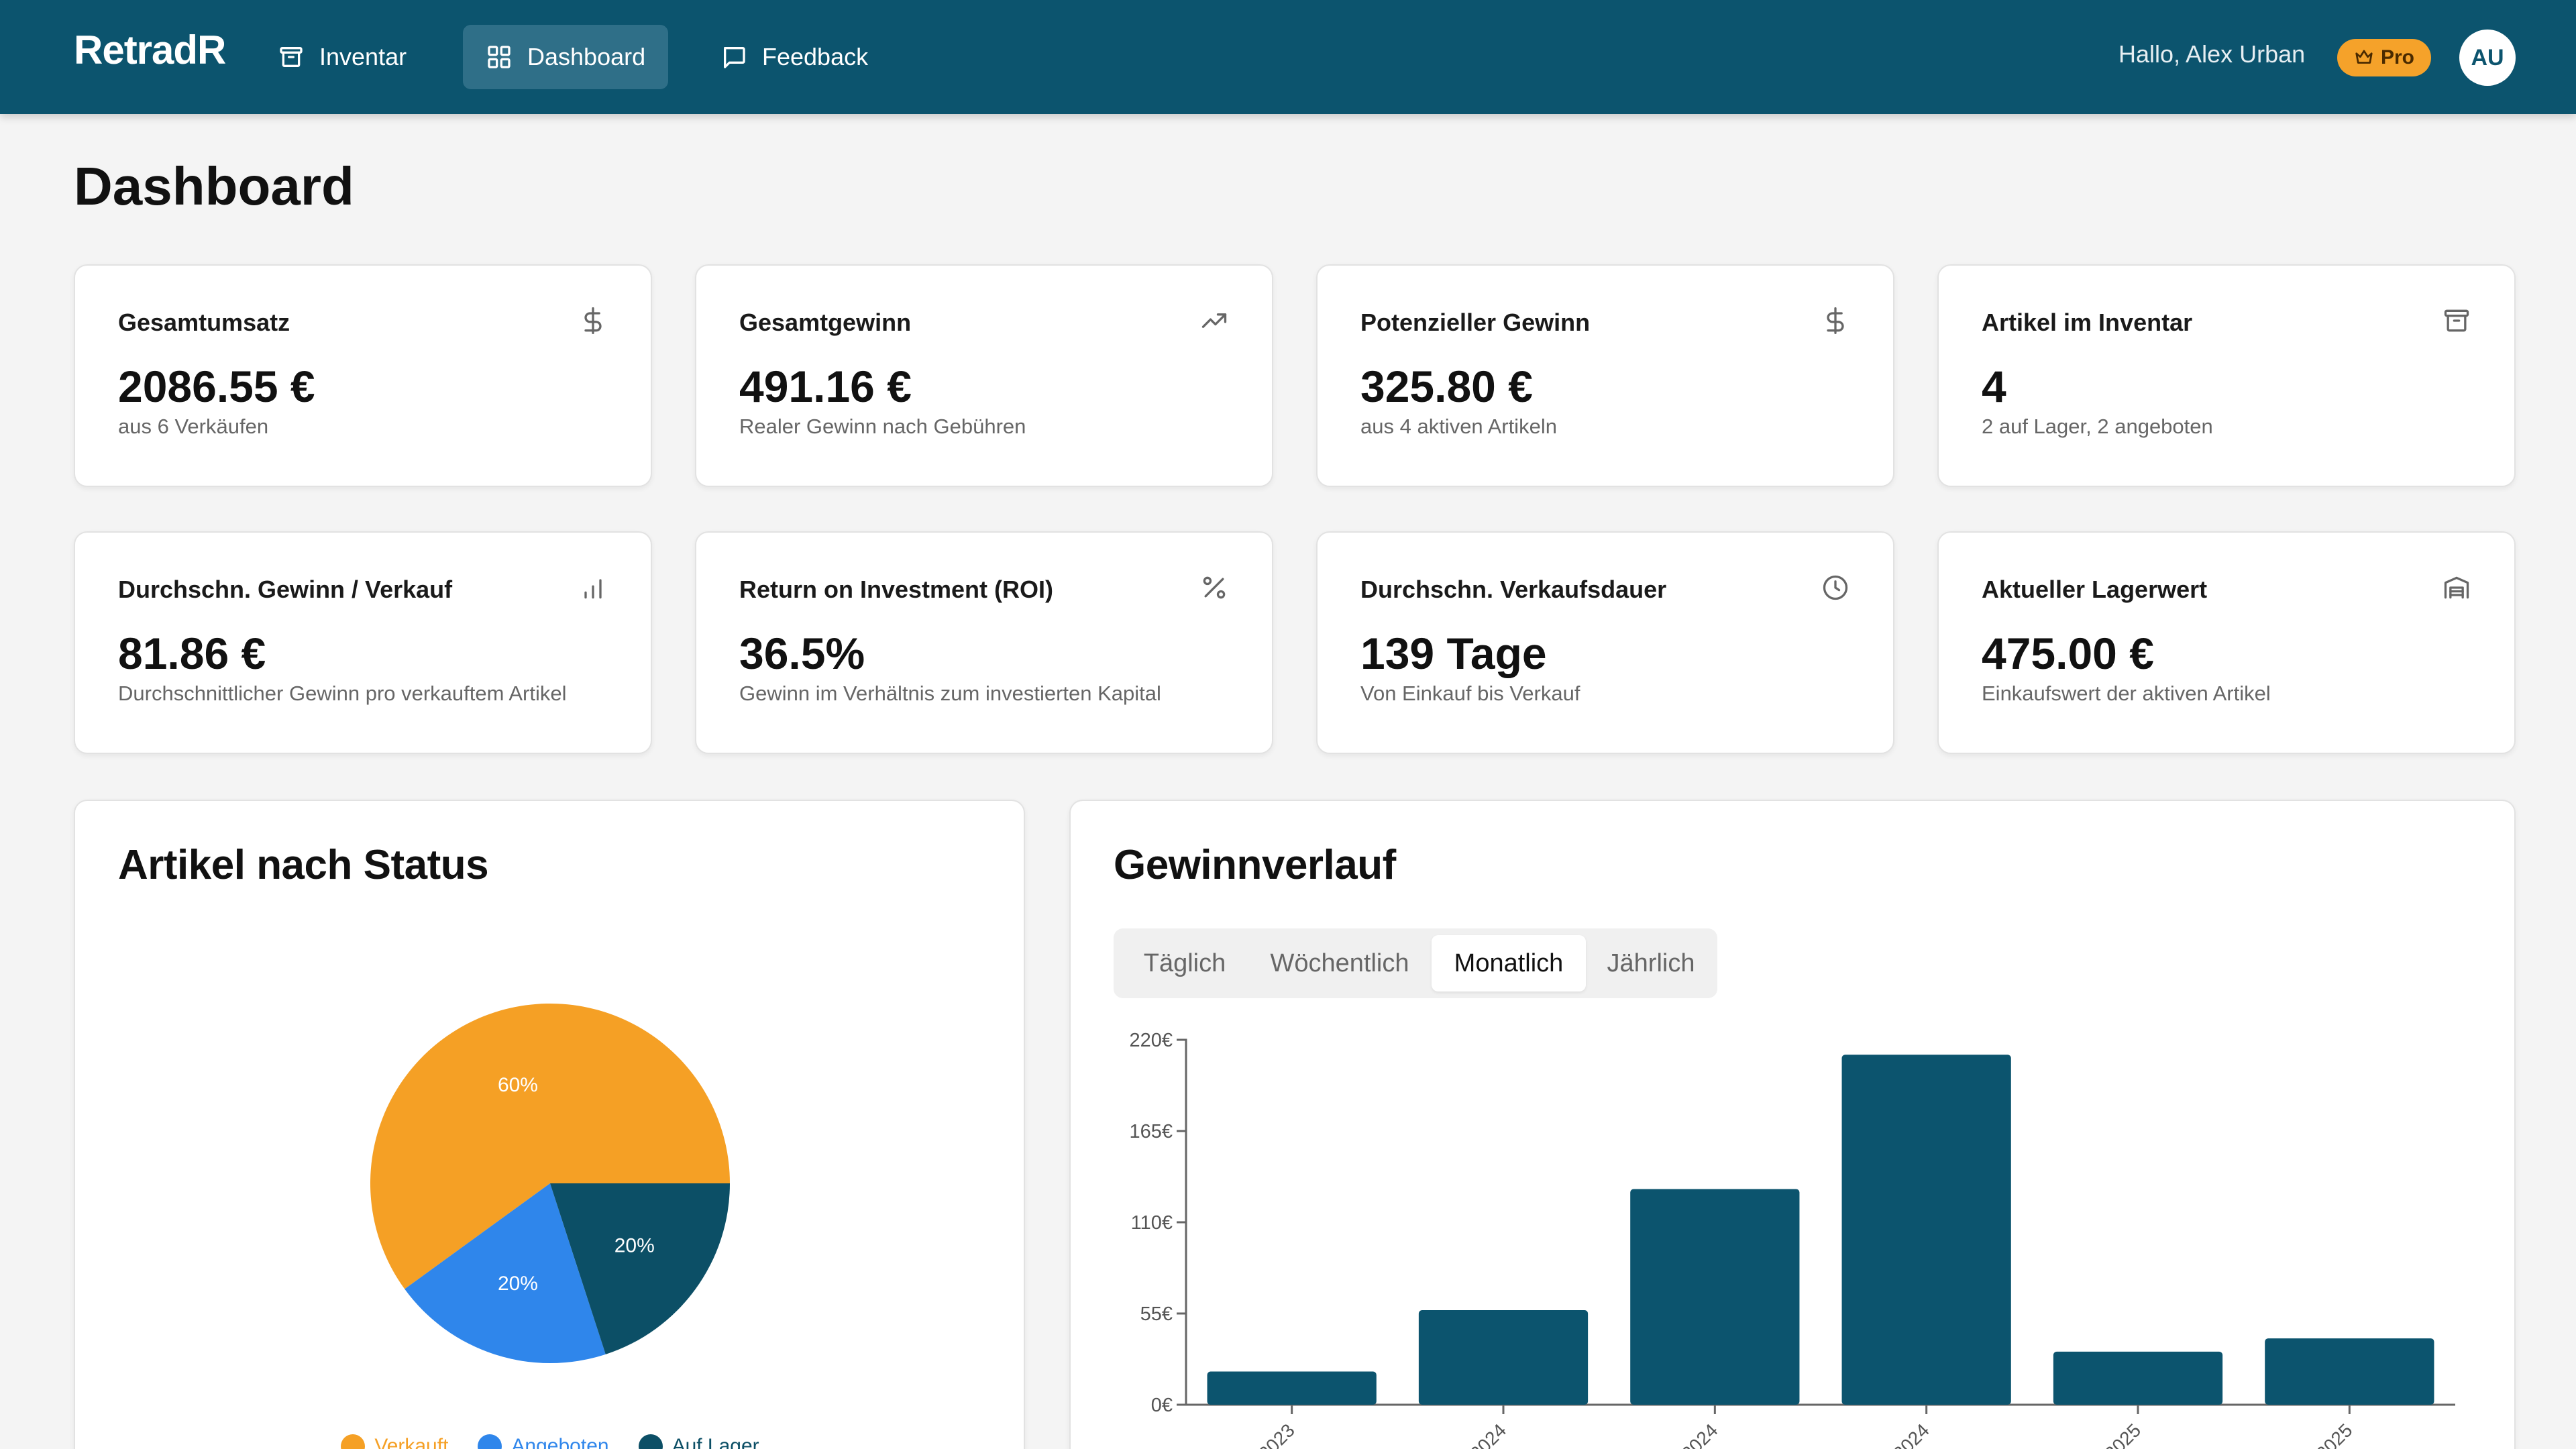 The height and width of the screenshot is (1449, 2576). Describe the element at coordinates (1255, 865) in the screenshot. I see `panel-title: Gewinnverlauf` at that location.